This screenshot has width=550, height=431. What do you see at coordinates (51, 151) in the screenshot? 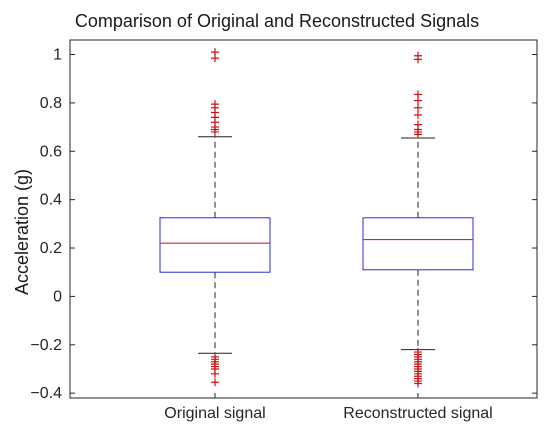
I see `y-tick-label: 0.6` at bounding box center [51, 151].